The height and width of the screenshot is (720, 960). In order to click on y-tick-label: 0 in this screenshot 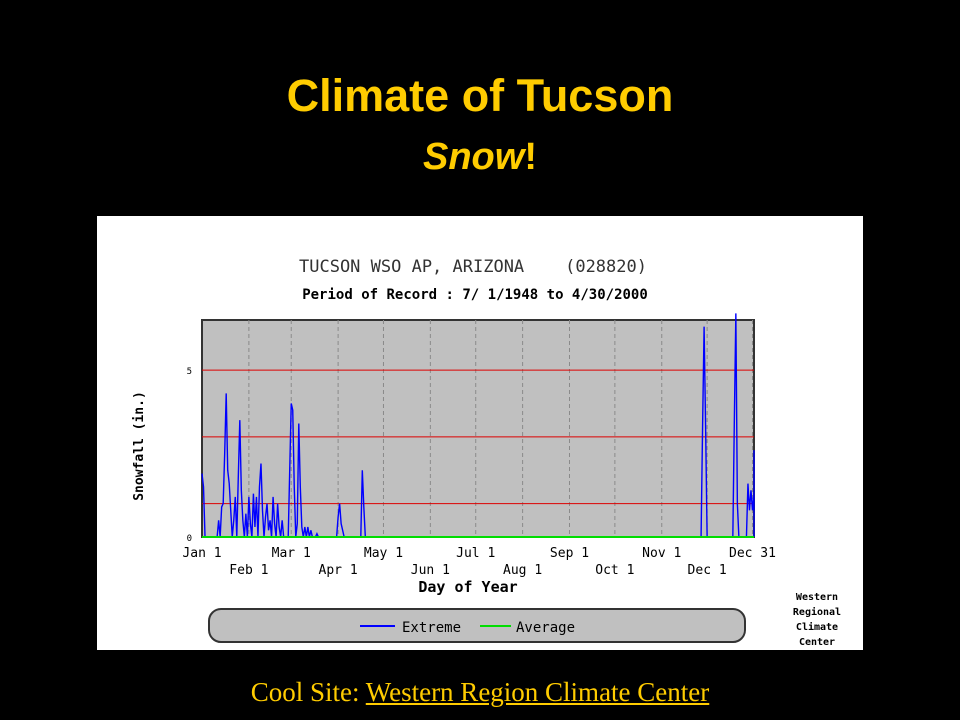, I will do `click(189, 539)`.